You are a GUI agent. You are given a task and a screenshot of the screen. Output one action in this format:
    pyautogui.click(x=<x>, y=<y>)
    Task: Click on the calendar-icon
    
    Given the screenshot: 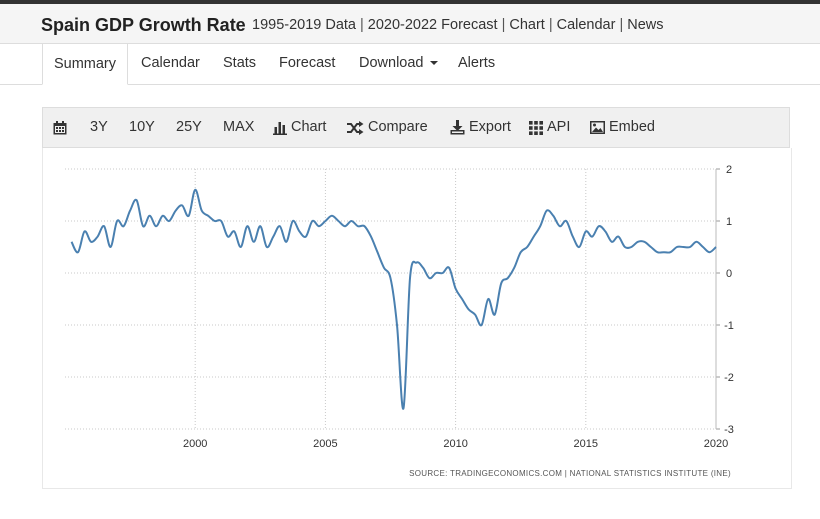 What is the action you would take?
    pyautogui.click(x=60, y=127)
    